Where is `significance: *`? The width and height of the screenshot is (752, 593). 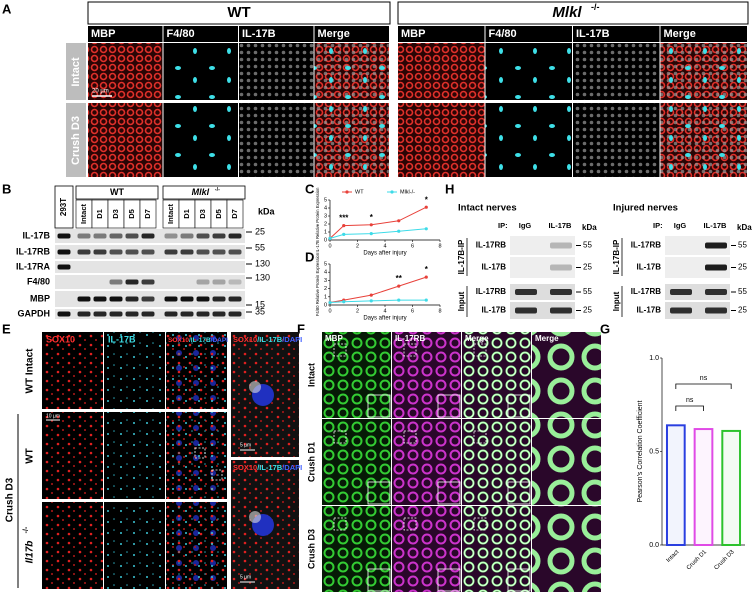
significance: * is located at coordinates (372, 217).